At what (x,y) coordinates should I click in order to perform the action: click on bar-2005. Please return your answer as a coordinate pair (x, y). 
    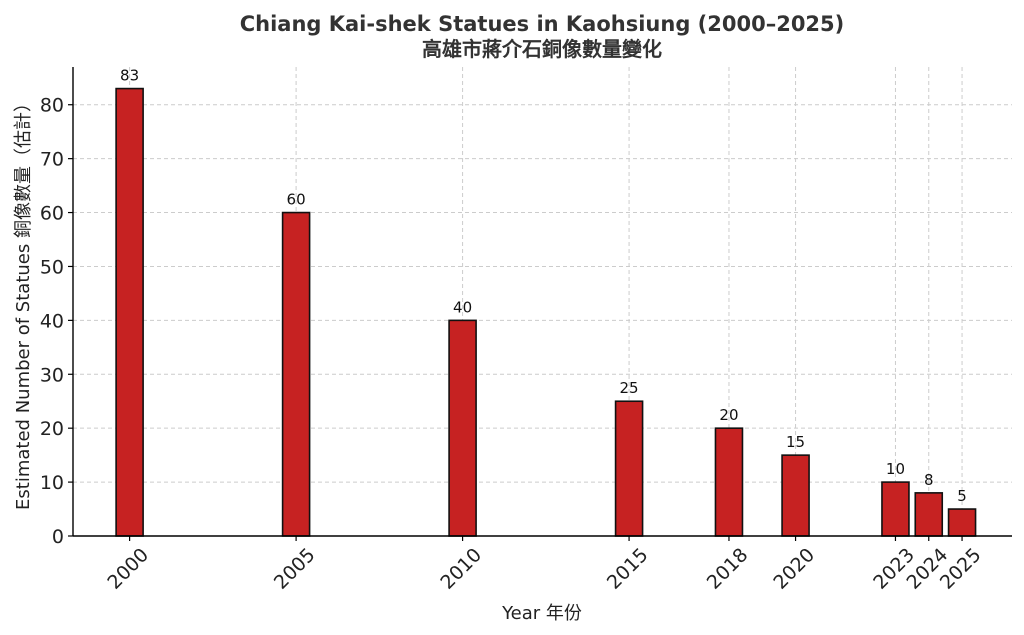
    Looking at the image, I should click on (296, 374).